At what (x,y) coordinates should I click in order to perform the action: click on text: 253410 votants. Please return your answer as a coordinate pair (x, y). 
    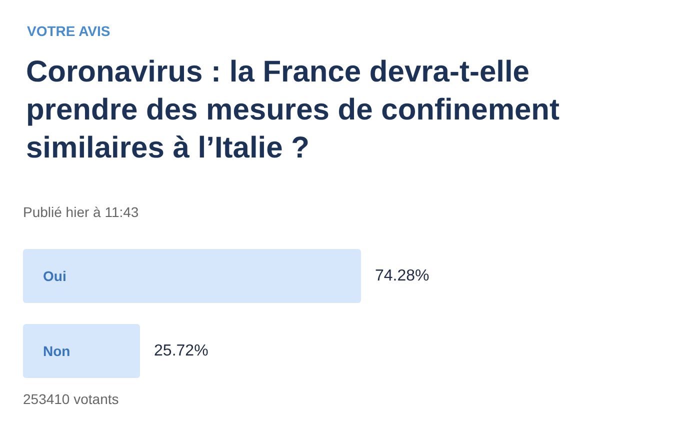
    Looking at the image, I should click on (71, 399).